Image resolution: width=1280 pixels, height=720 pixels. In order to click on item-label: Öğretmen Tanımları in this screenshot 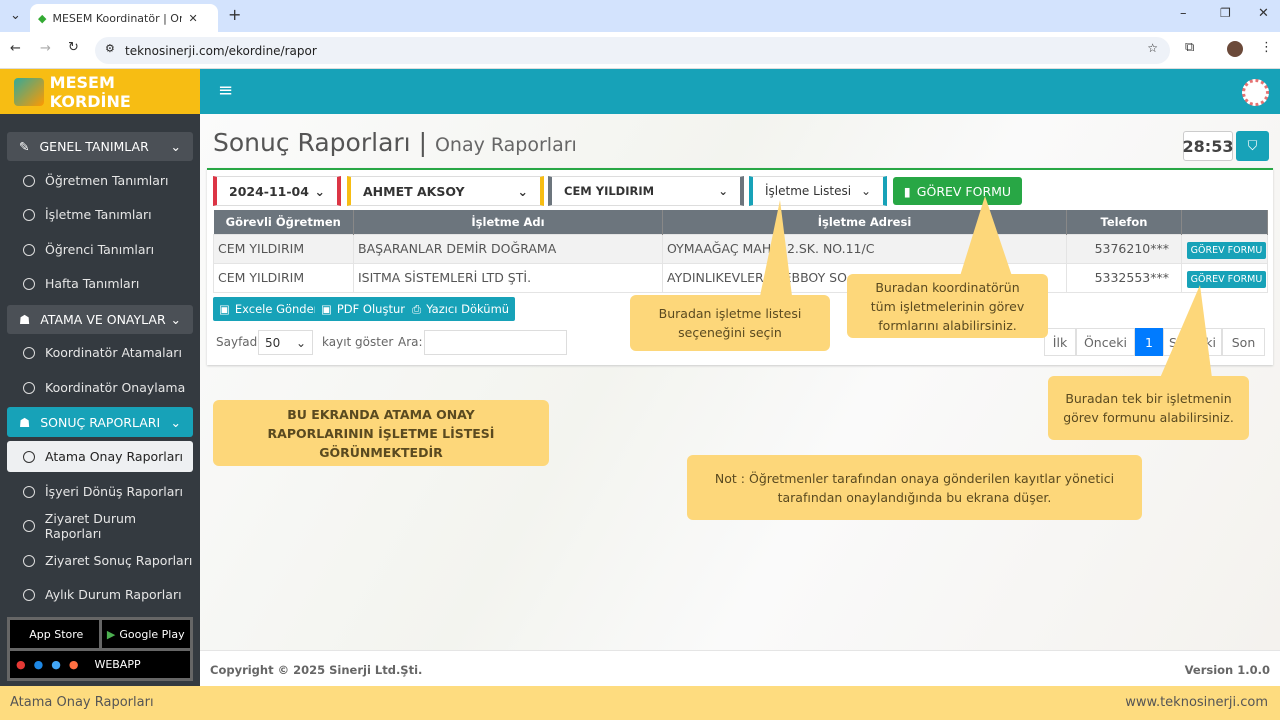, I will do `click(107, 180)`.